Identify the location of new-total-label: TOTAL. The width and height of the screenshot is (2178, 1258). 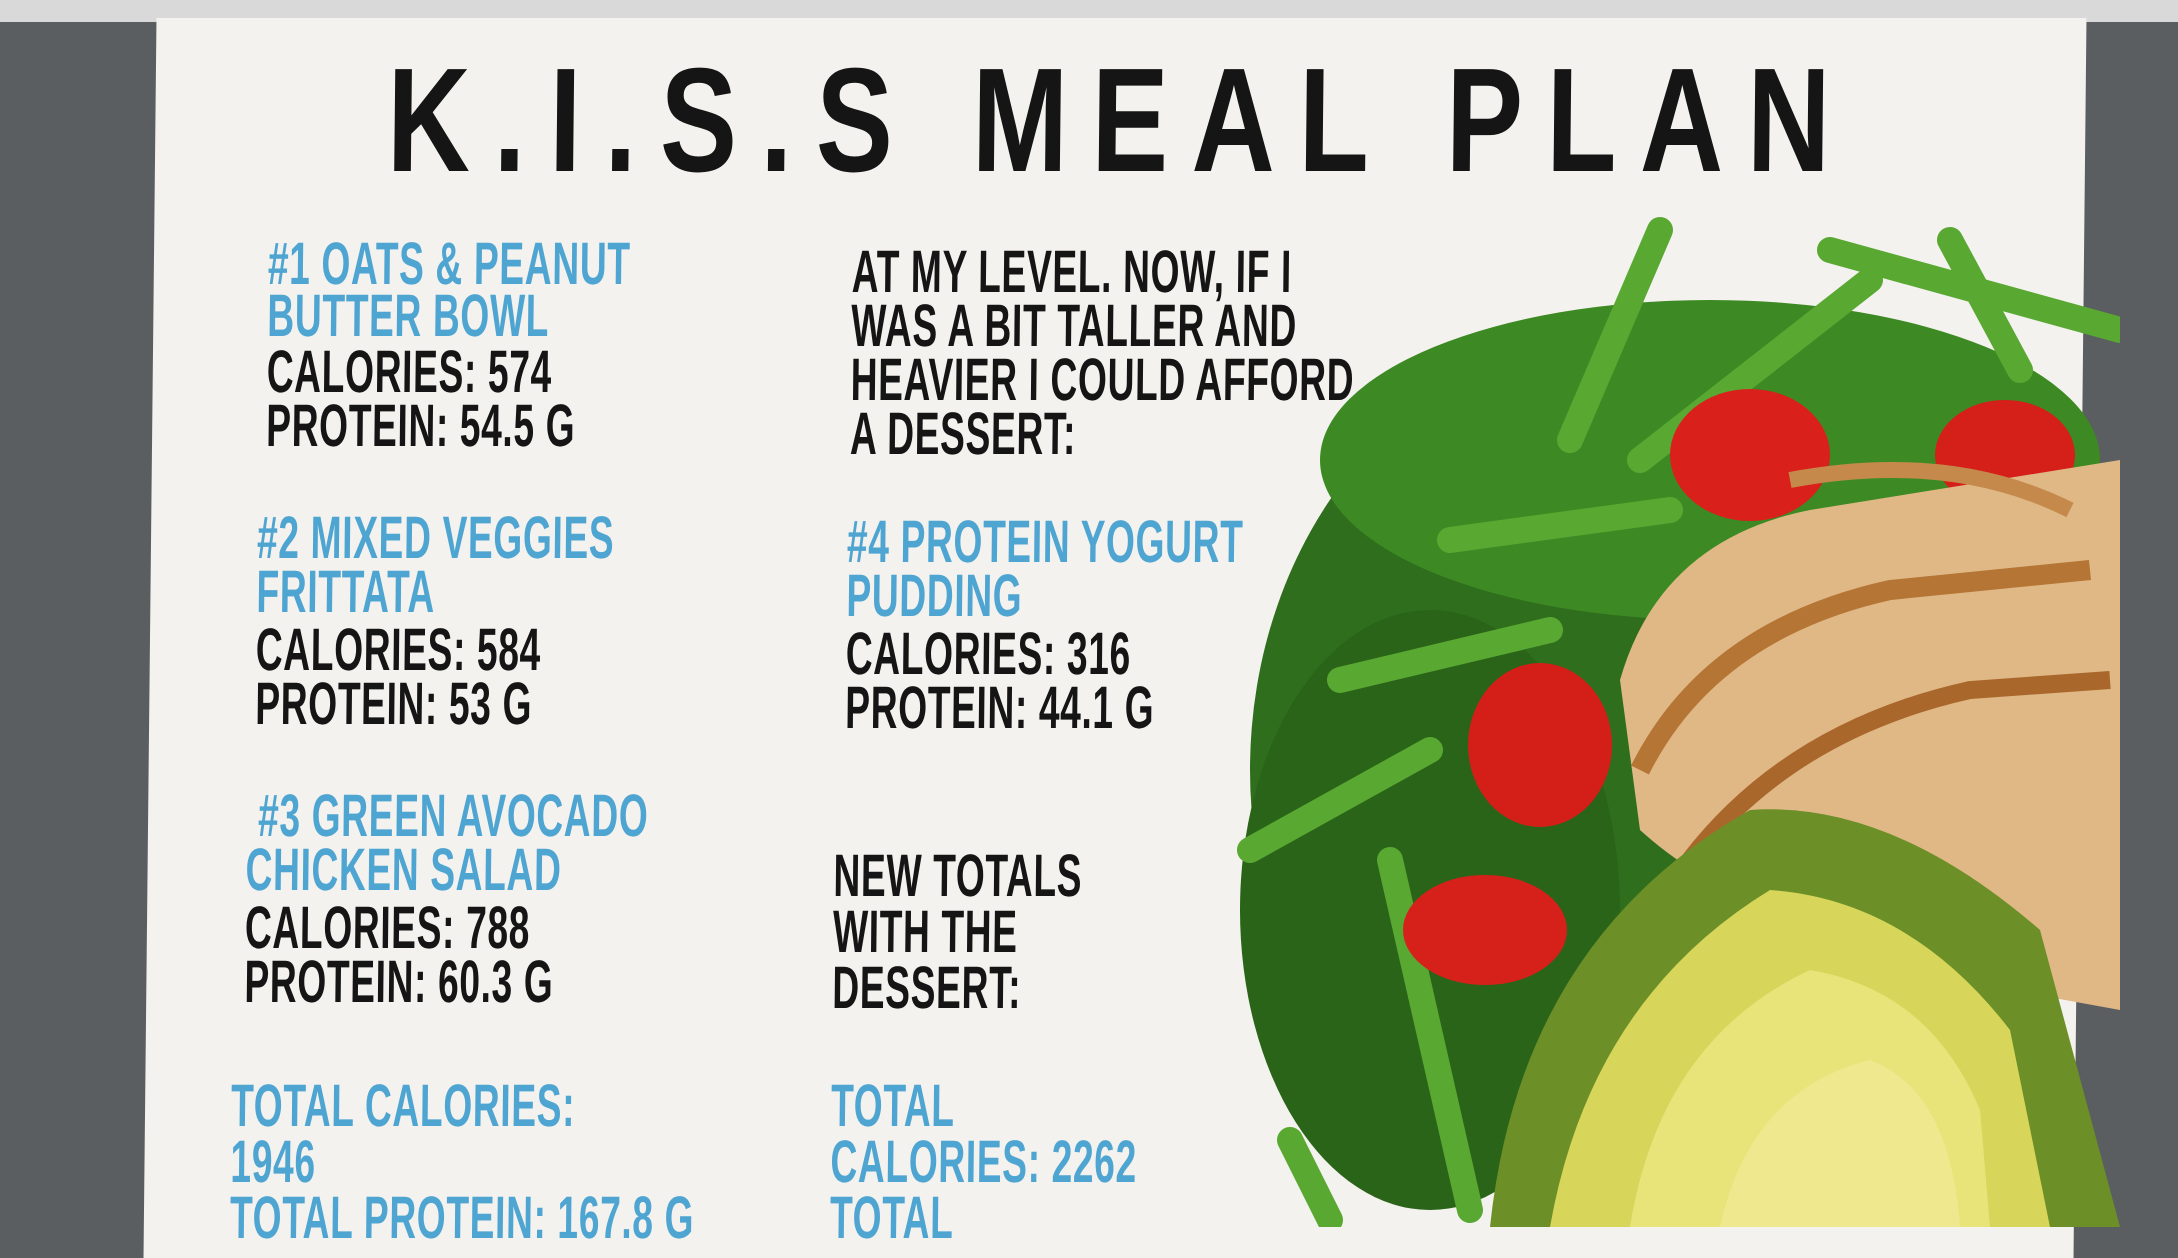
(893, 1105).